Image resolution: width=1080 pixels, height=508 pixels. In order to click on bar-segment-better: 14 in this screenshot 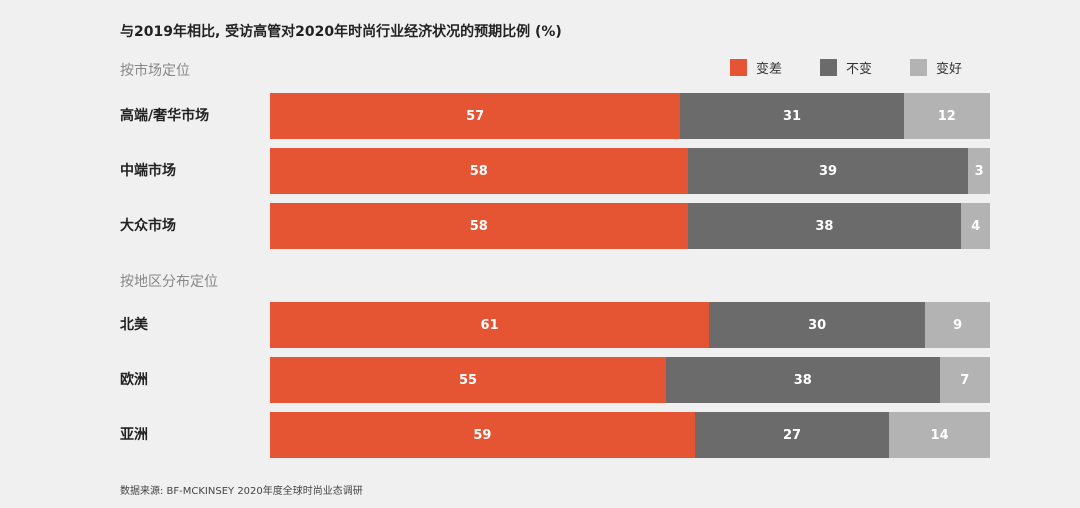, I will do `click(939, 435)`.